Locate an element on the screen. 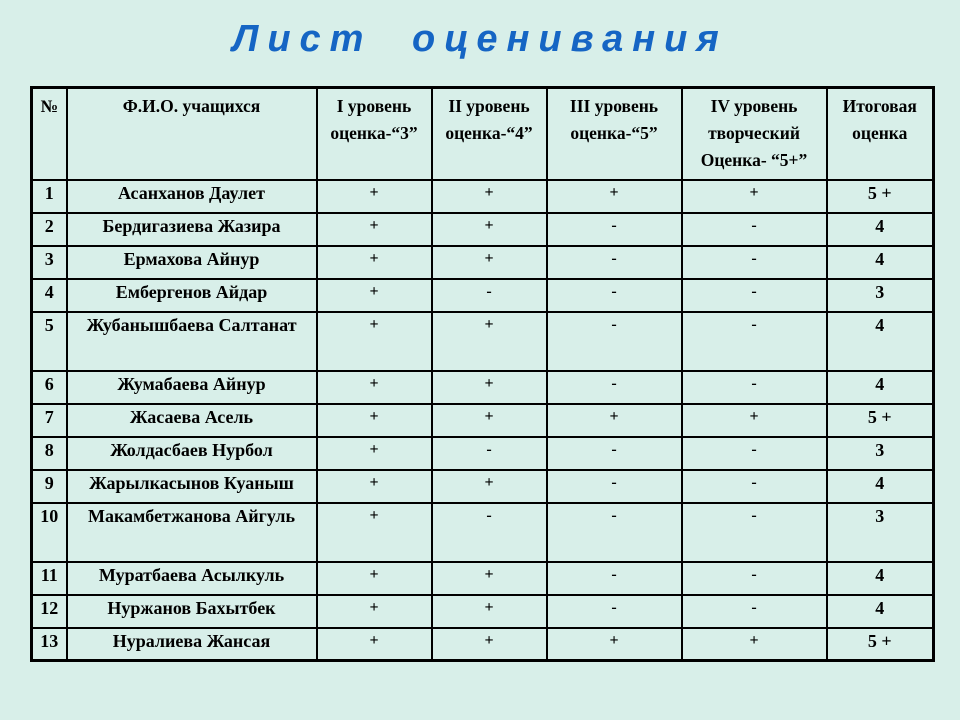 The image size is (960, 720). table-row: 9 Жарылкасынов Куаныш + + - - 4 is located at coordinates (482, 486).